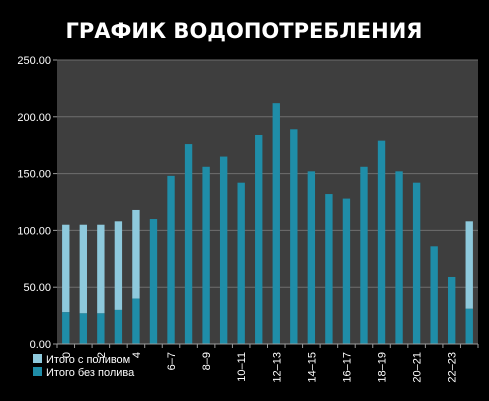  What do you see at coordinates (277, 367) in the screenshot?
I see `x-tick-label: 12–13` at bounding box center [277, 367].